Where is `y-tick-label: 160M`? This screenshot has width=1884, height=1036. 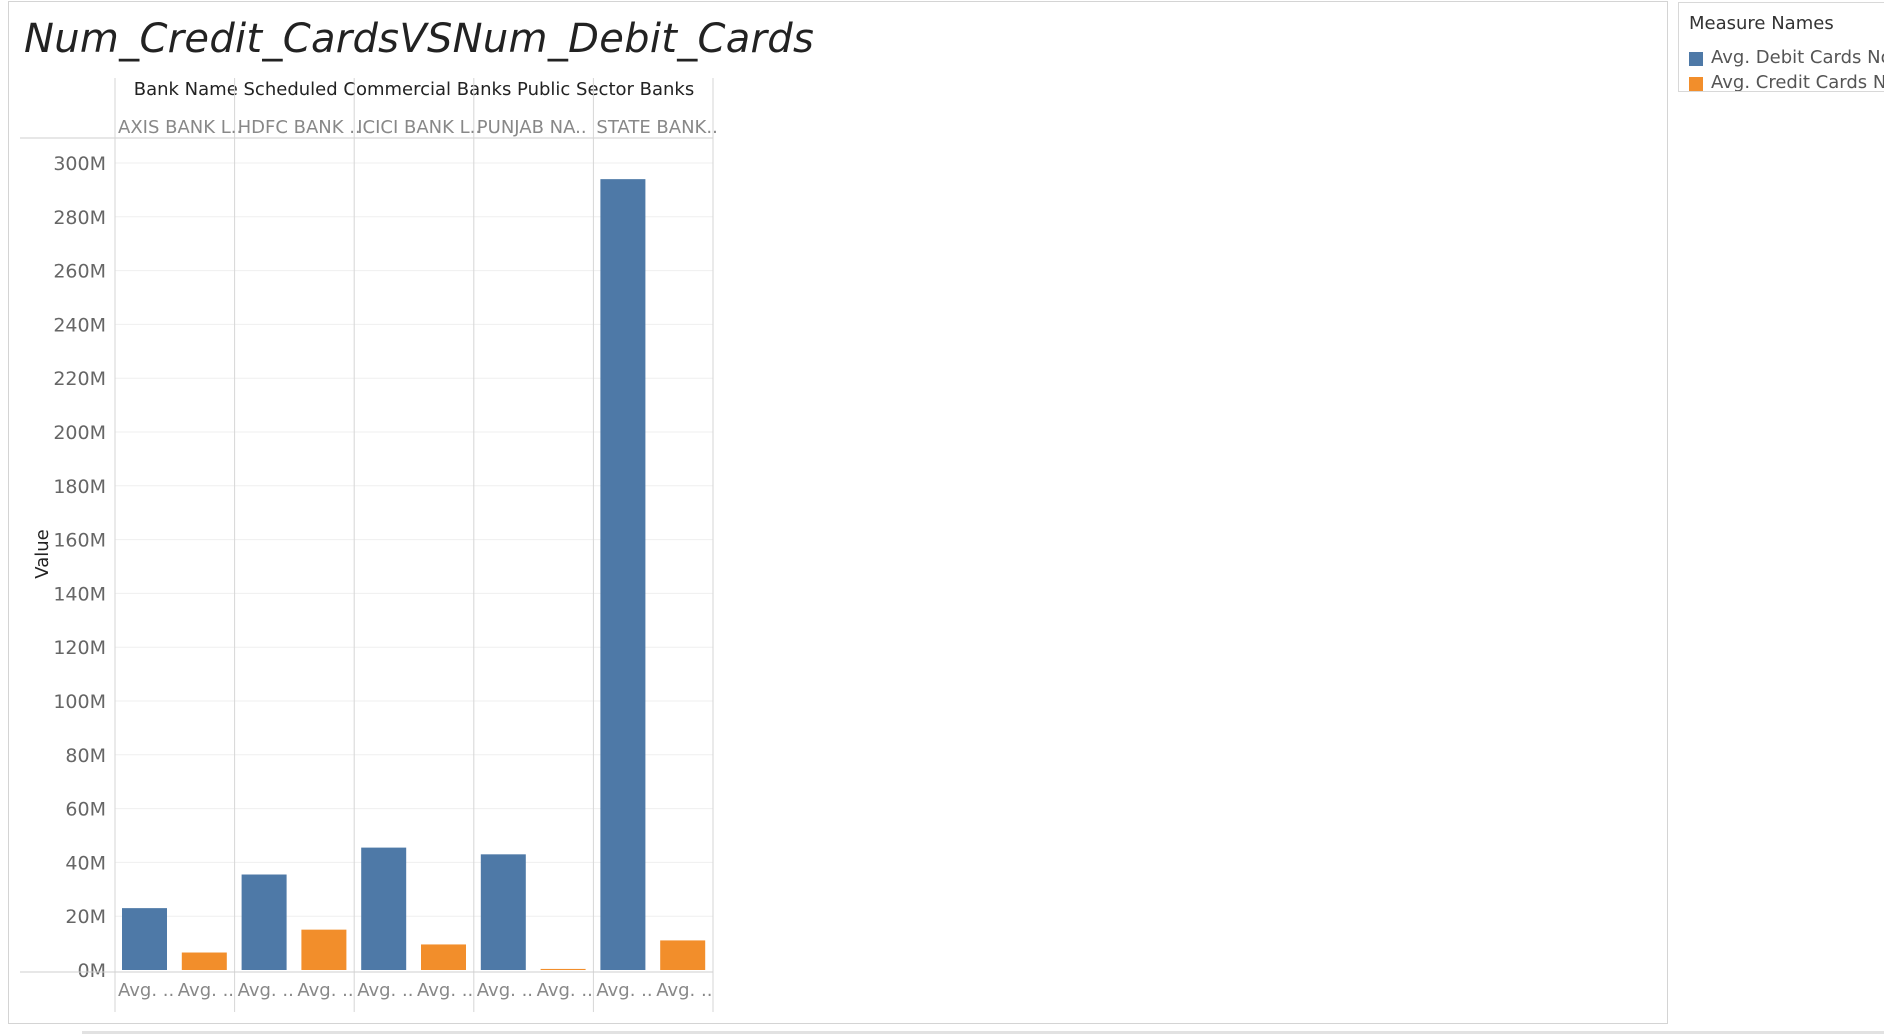
y-tick-label: 160M is located at coordinates (79, 541).